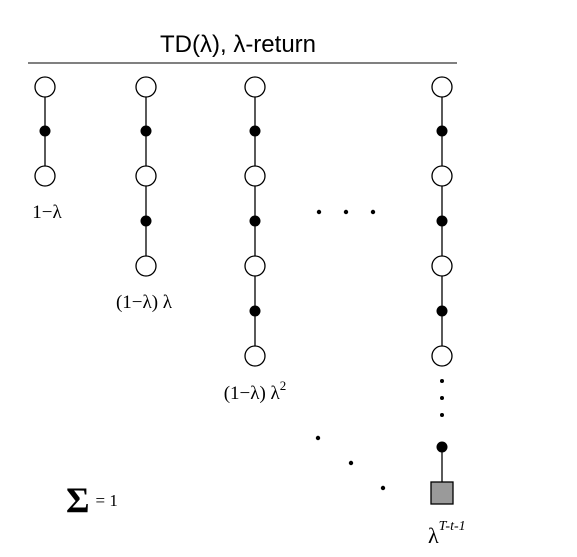  What do you see at coordinates (442, 493) in the screenshot?
I see `terminal-state` at bounding box center [442, 493].